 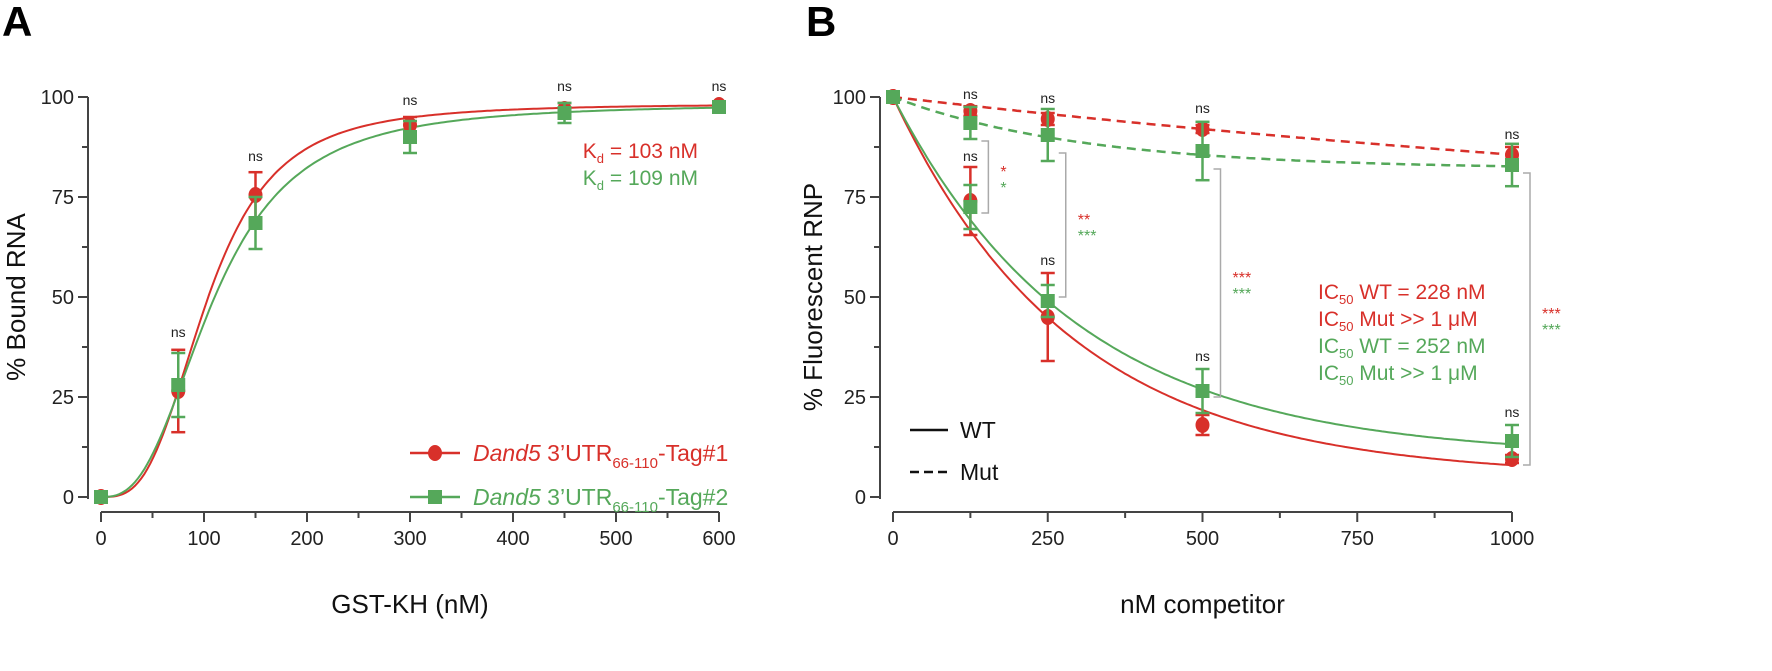 What do you see at coordinates (600, 456) in the screenshot?
I see `legend-label: Dand5 3’UTR66-110-Tag#1` at bounding box center [600, 456].